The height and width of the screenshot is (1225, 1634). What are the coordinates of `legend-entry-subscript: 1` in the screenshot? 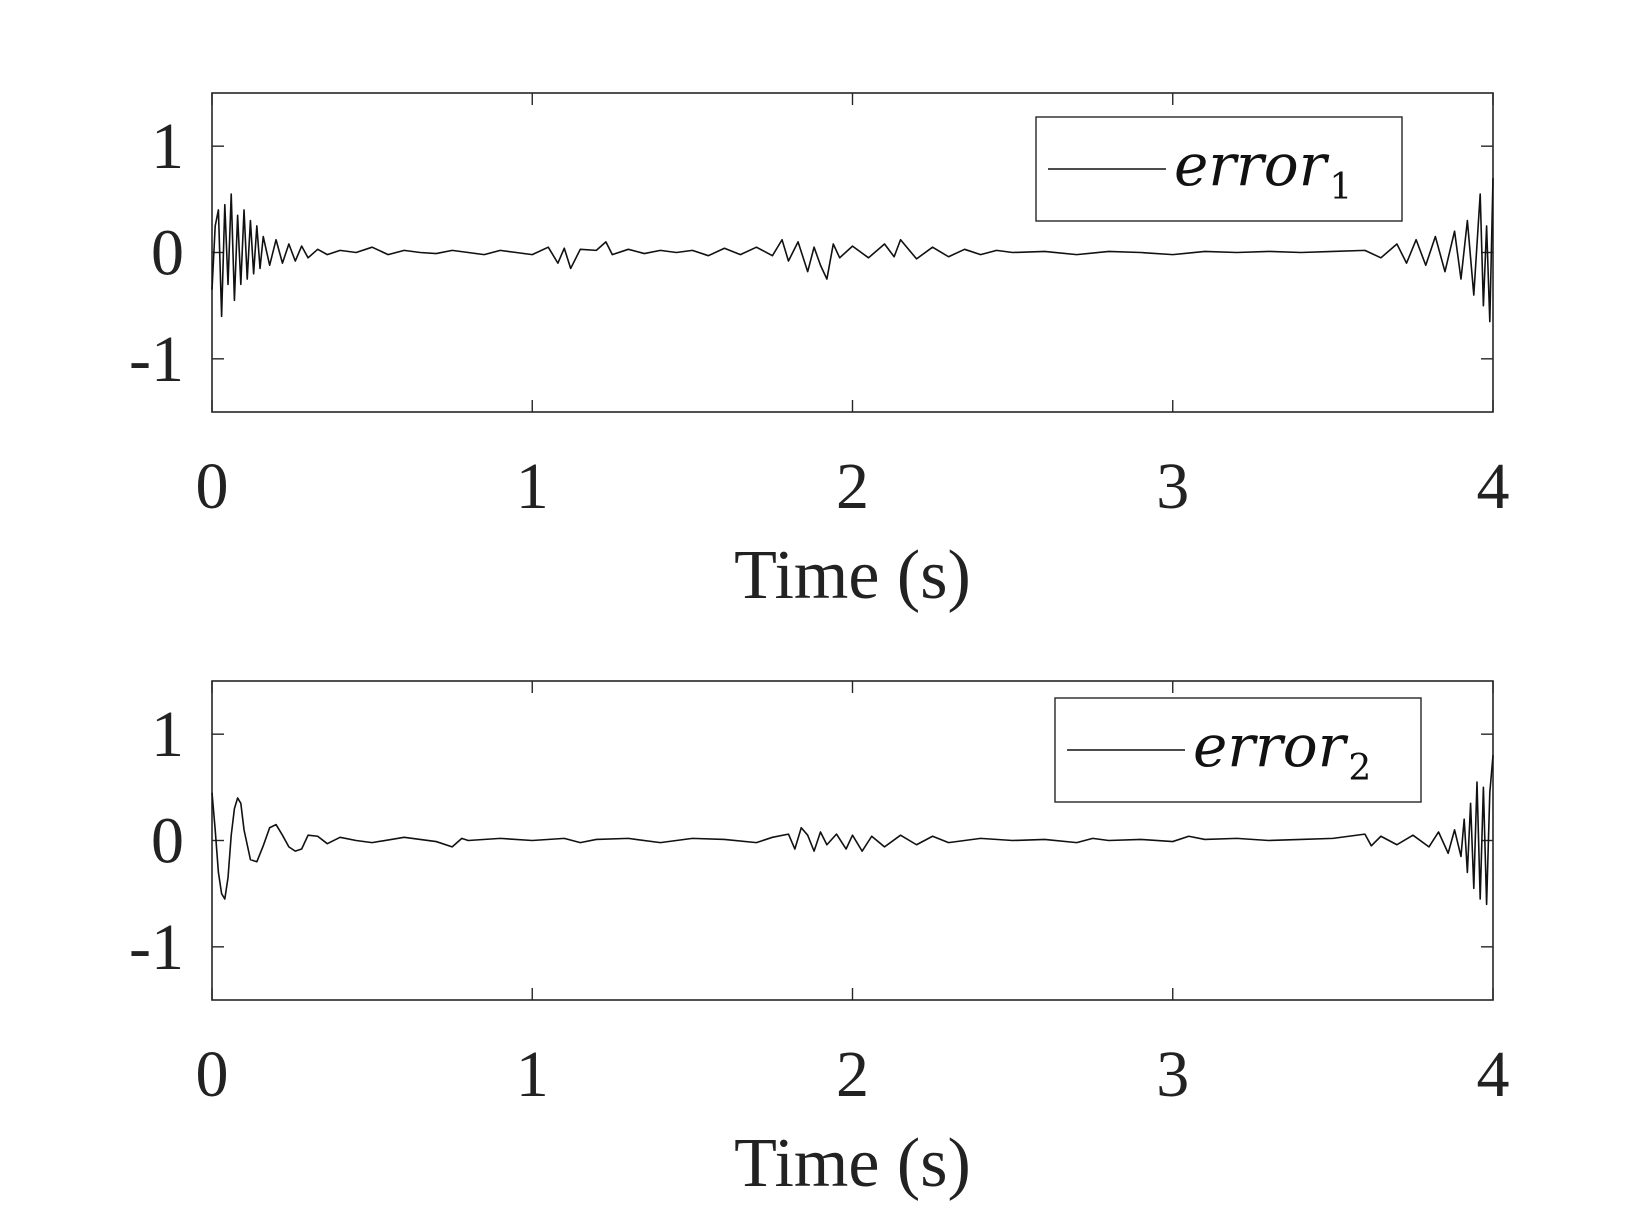 It's located at (1340, 187).